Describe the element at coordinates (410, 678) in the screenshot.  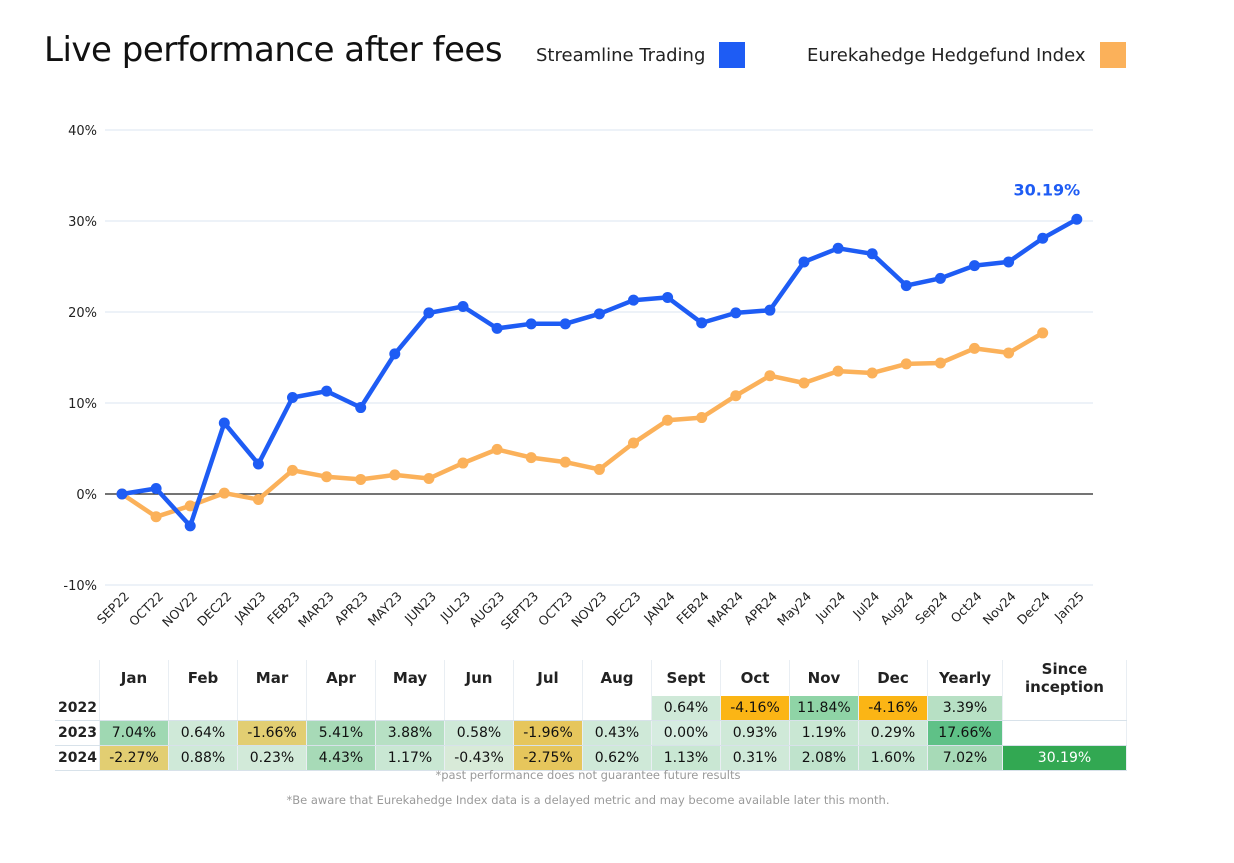
I see `column-header: May` at that location.